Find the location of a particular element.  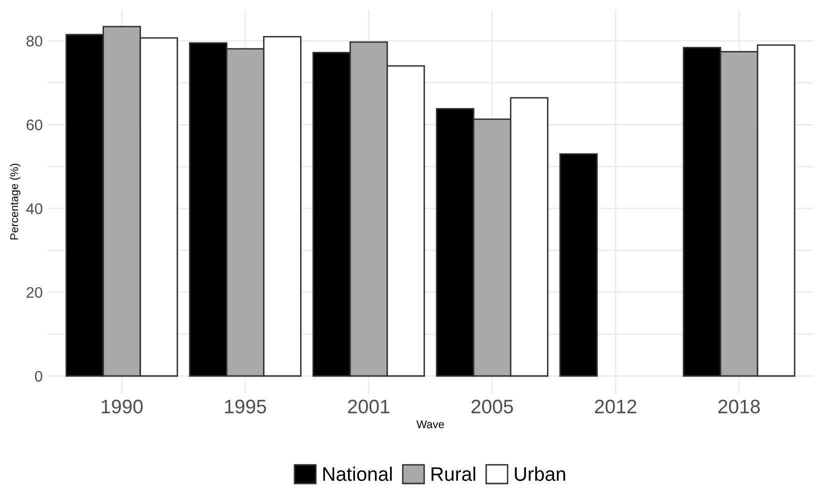

y-tick-label: 20 is located at coordinates (34, 292).